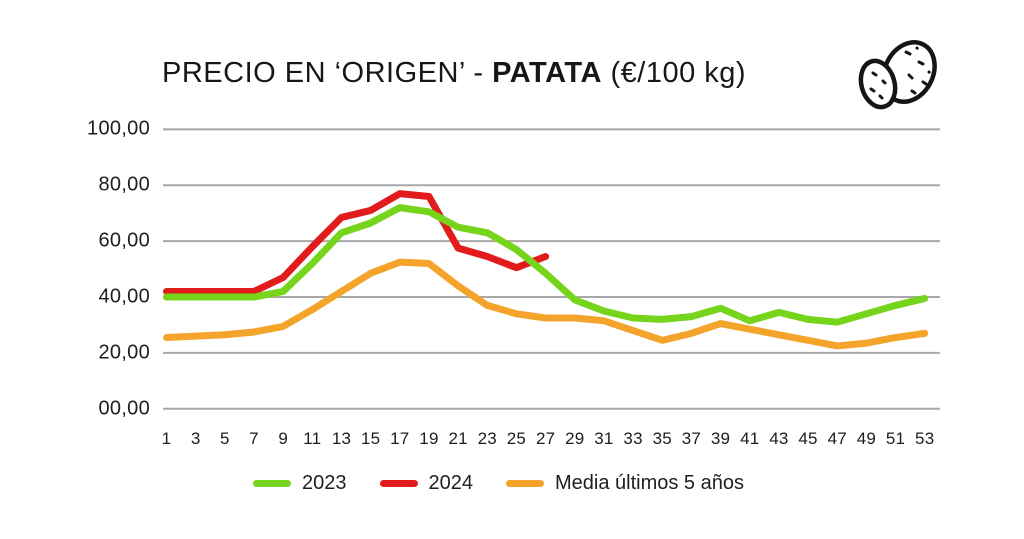 Image resolution: width=1024 pixels, height=539 pixels. Describe the element at coordinates (895, 438) in the screenshot. I see `x-tick-label: 51` at that location.